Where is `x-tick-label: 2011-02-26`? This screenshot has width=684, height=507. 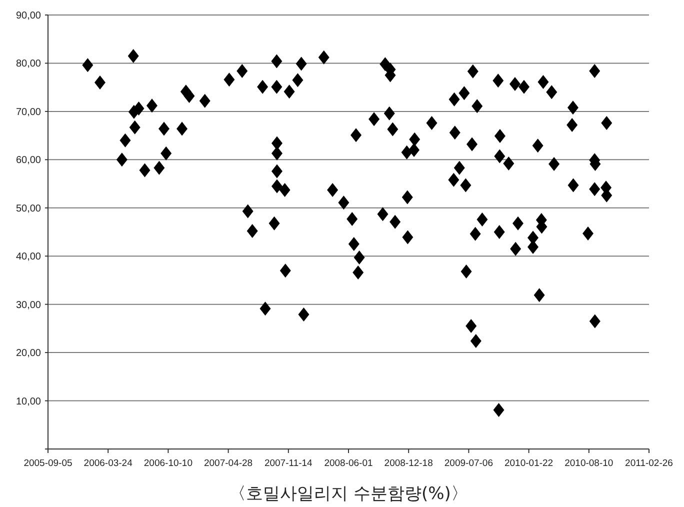 x-tick-label: 2011-02-26 is located at coordinates (649, 463).